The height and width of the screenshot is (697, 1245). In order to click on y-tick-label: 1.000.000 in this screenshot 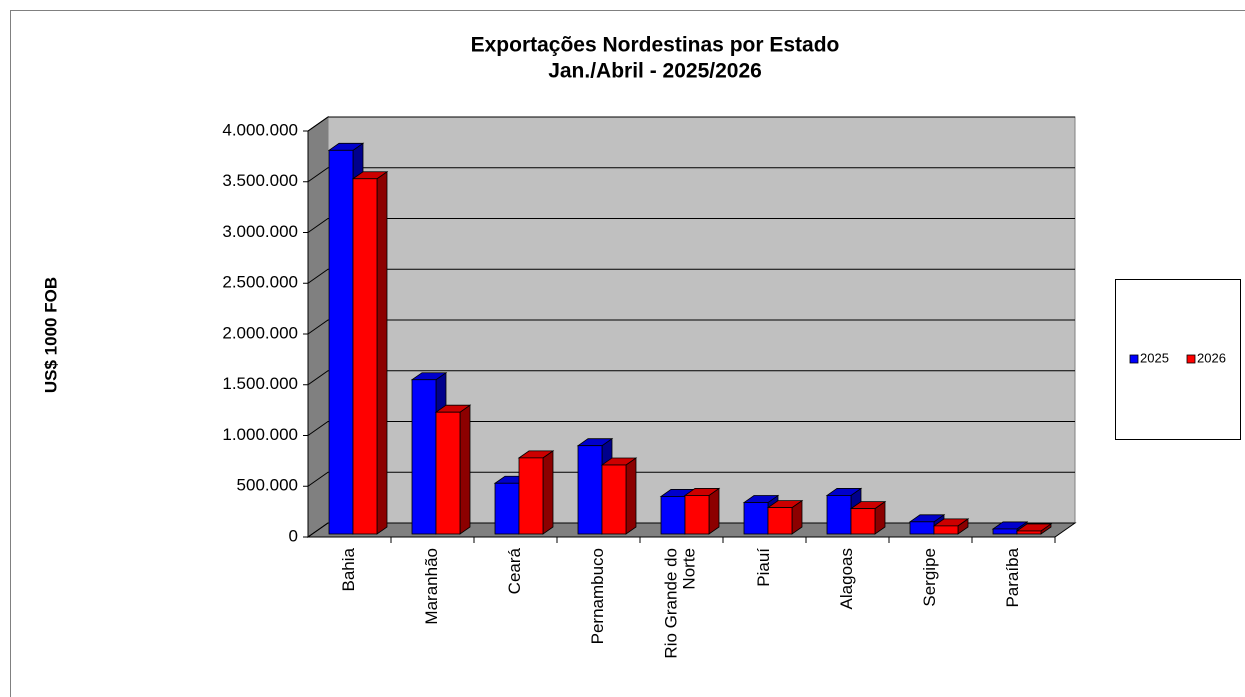, I will do `click(260, 434)`.